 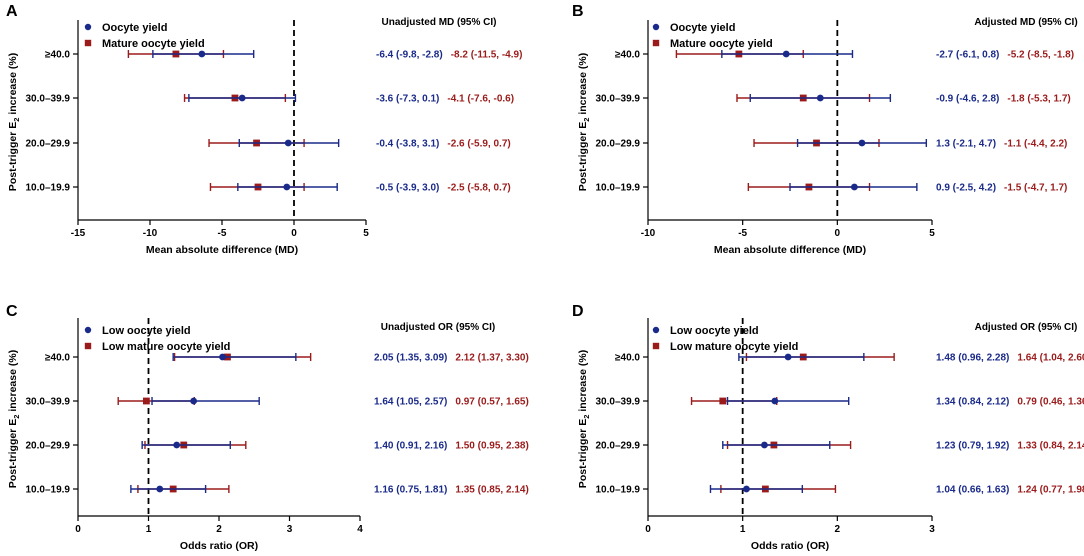 I want to click on panel-letter: B, so click(x=578, y=11).